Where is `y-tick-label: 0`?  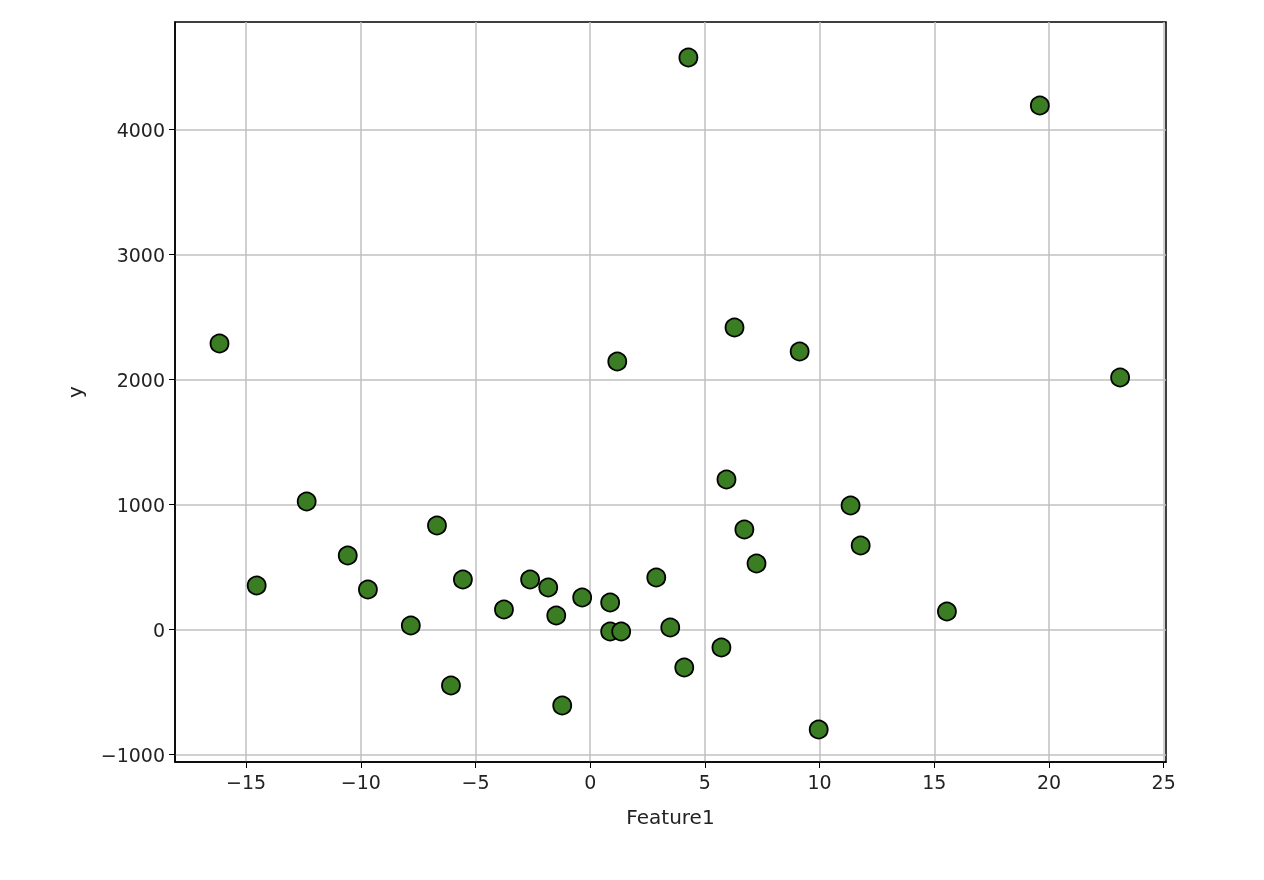 y-tick-label: 0 is located at coordinates (158, 629).